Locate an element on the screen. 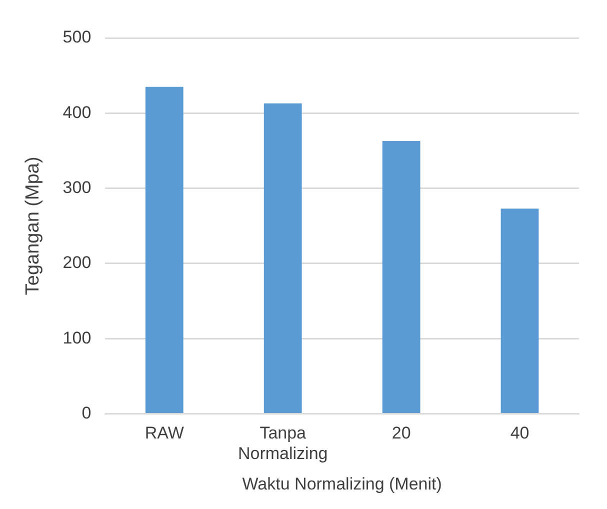 This screenshot has width=607, height=509. y-axis-title: Tegangan (Mpa) is located at coordinates (33, 226).